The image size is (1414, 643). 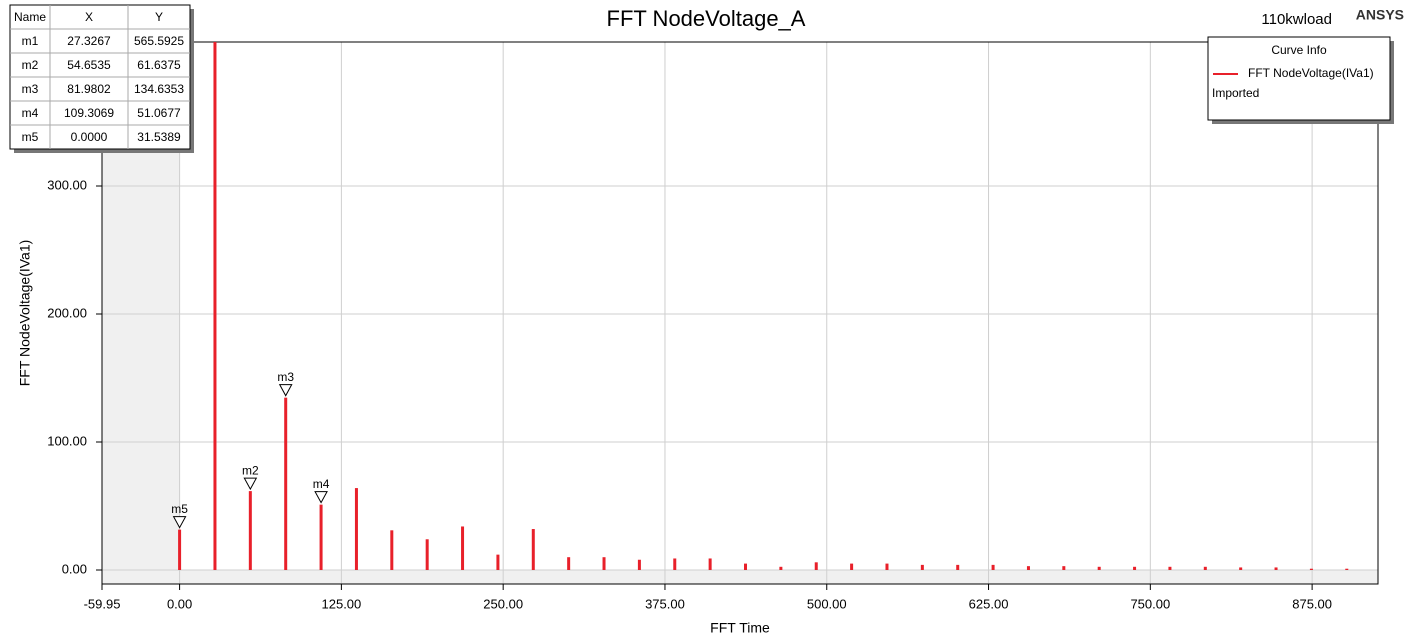 I want to click on marker-label: m3, so click(x=285, y=377).